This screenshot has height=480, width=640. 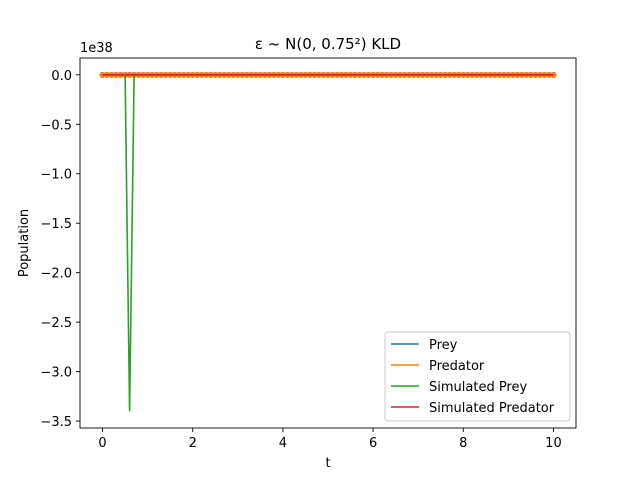 I want to click on y-axis: 0.0 −0.5 −1.0 −1.5 −2.0 −2.5 −3.0 −3.5, so click(x=60, y=249).